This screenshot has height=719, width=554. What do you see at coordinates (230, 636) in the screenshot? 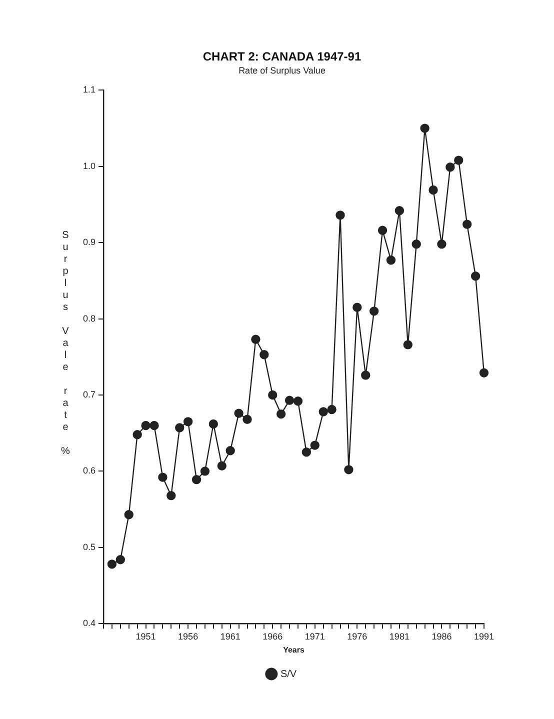
I see `x-tick-label: 1961` at bounding box center [230, 636].